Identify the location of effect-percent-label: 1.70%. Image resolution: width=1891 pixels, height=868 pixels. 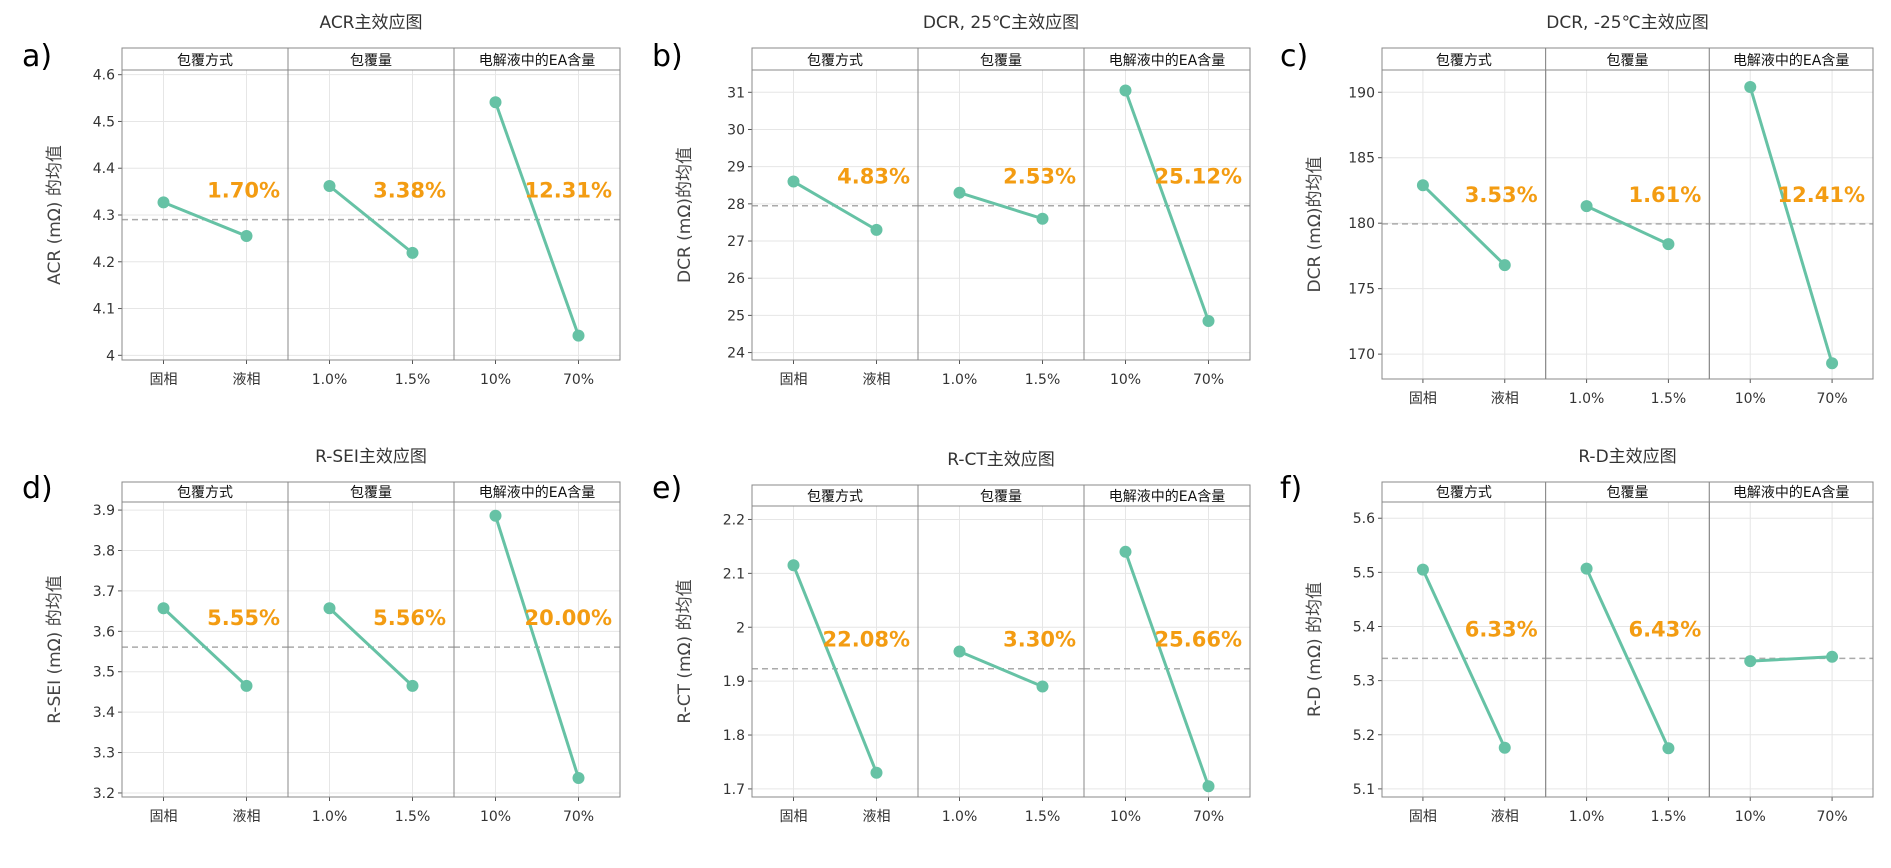
(243, 191).